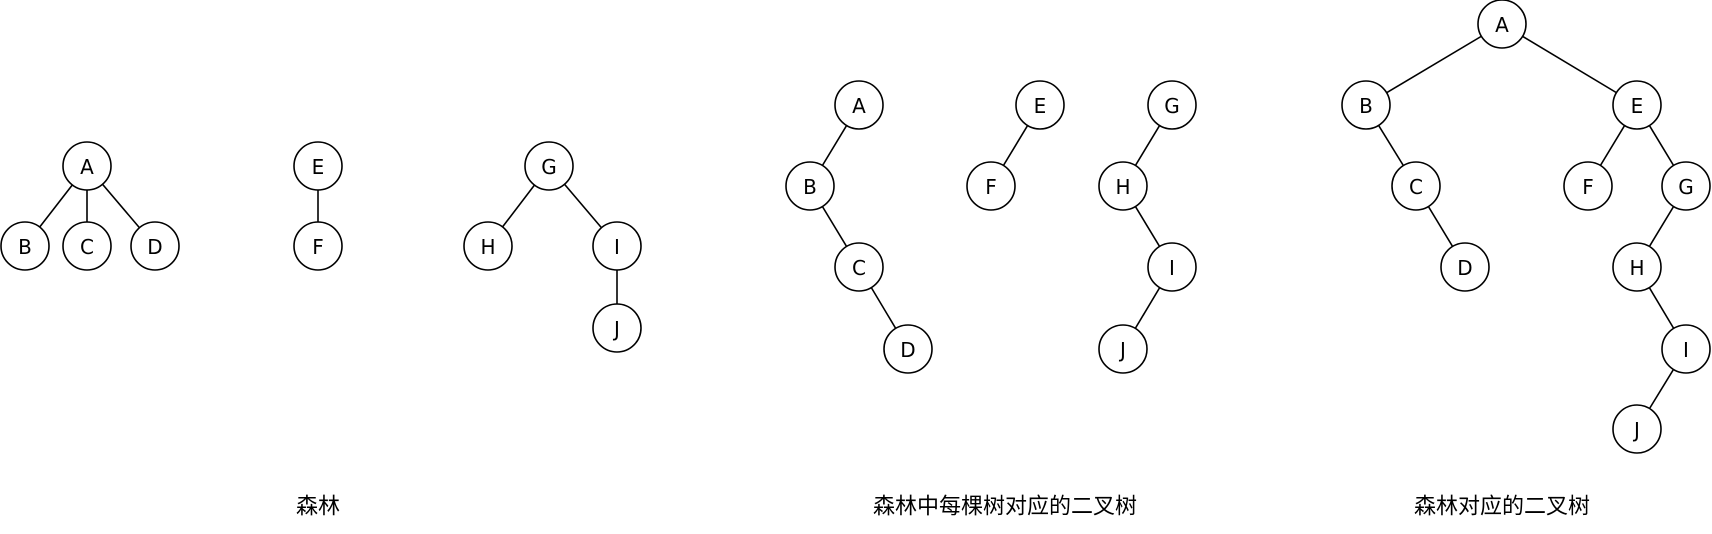 The width and height of the screenshot is (1712, 534). I want to click on node-p0-t2-H: H, so click(488, 246).